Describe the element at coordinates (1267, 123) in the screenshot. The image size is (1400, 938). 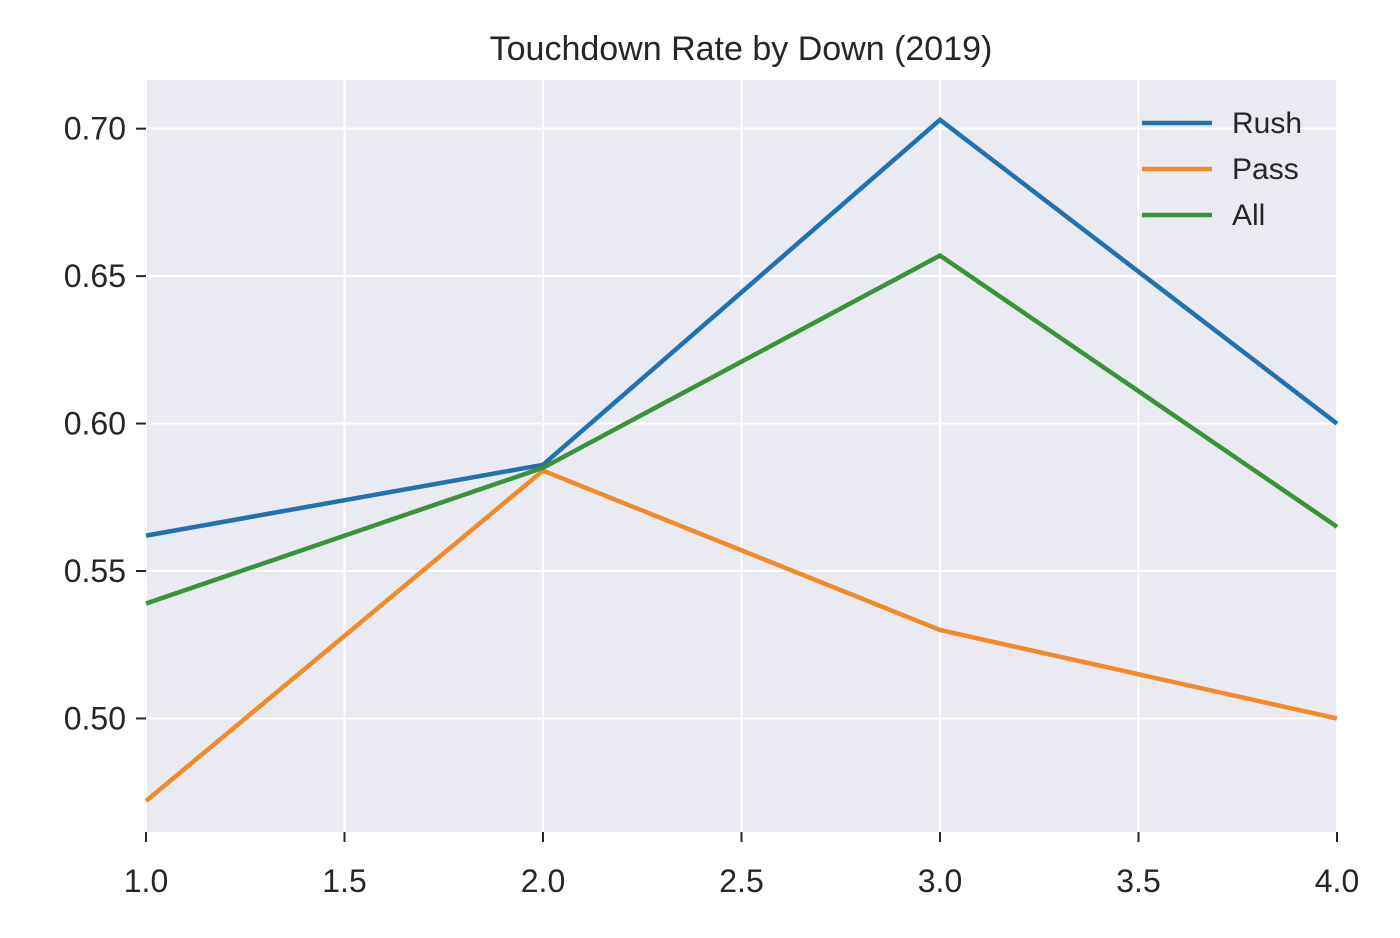
I see `legend-label-rush: Rush` at that location.